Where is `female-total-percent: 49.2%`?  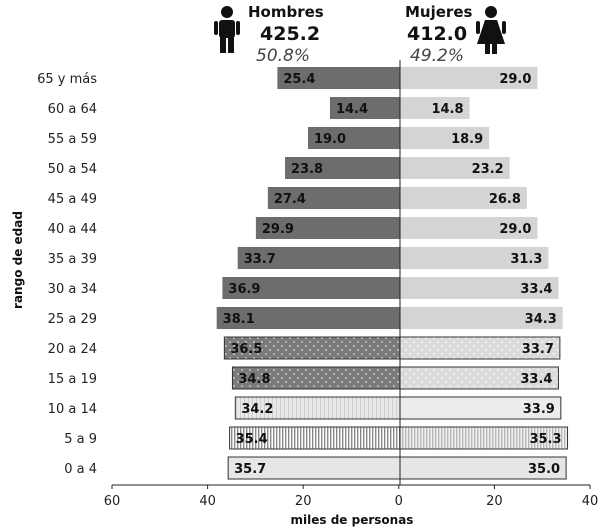 female-total-percent: 49.2% is located at coordinates (437, 56).